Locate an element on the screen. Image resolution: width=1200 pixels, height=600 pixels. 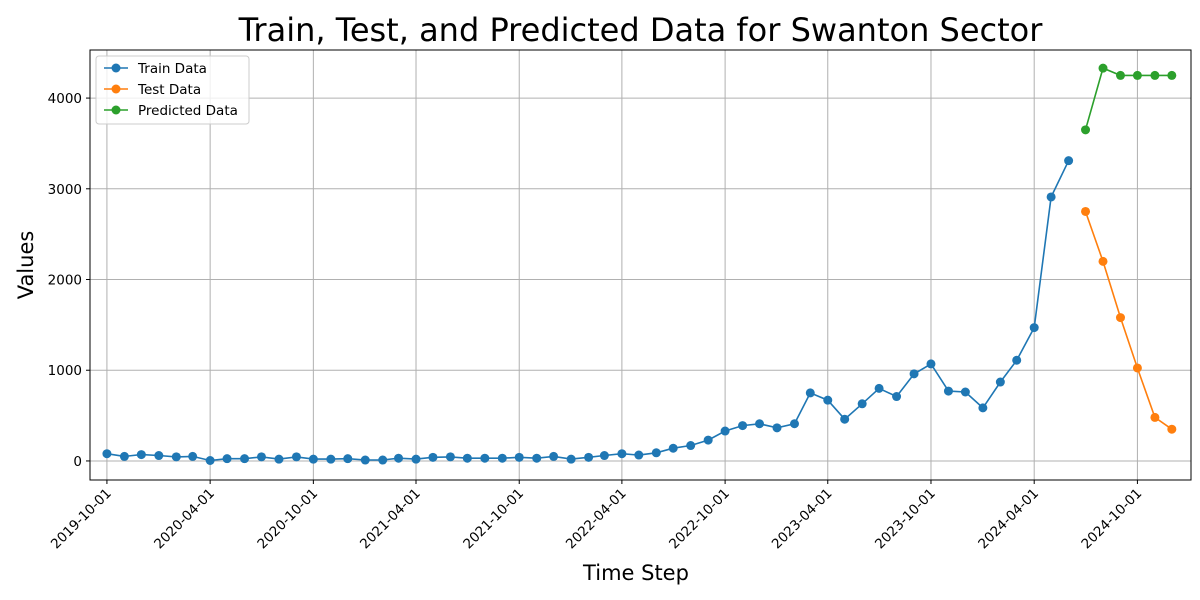
legend: Train Data Test Data Predicted Data is located at coordinates (172, 90).